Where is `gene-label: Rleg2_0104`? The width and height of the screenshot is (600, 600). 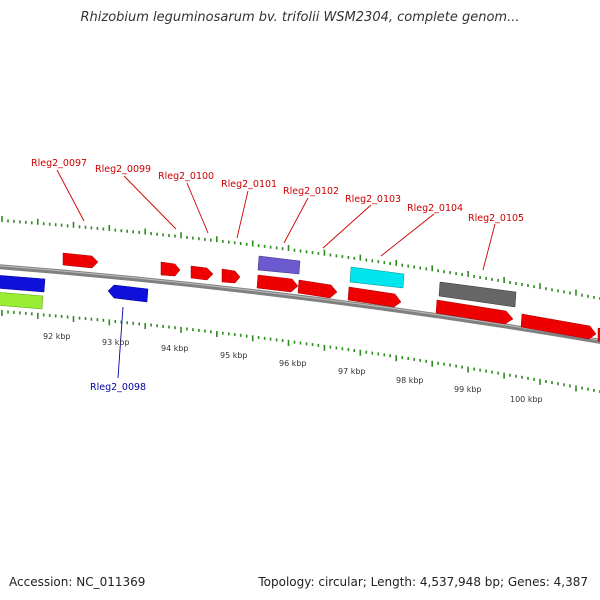 gene-label: Rleg2_0104 is located at coordinates (435, 208).